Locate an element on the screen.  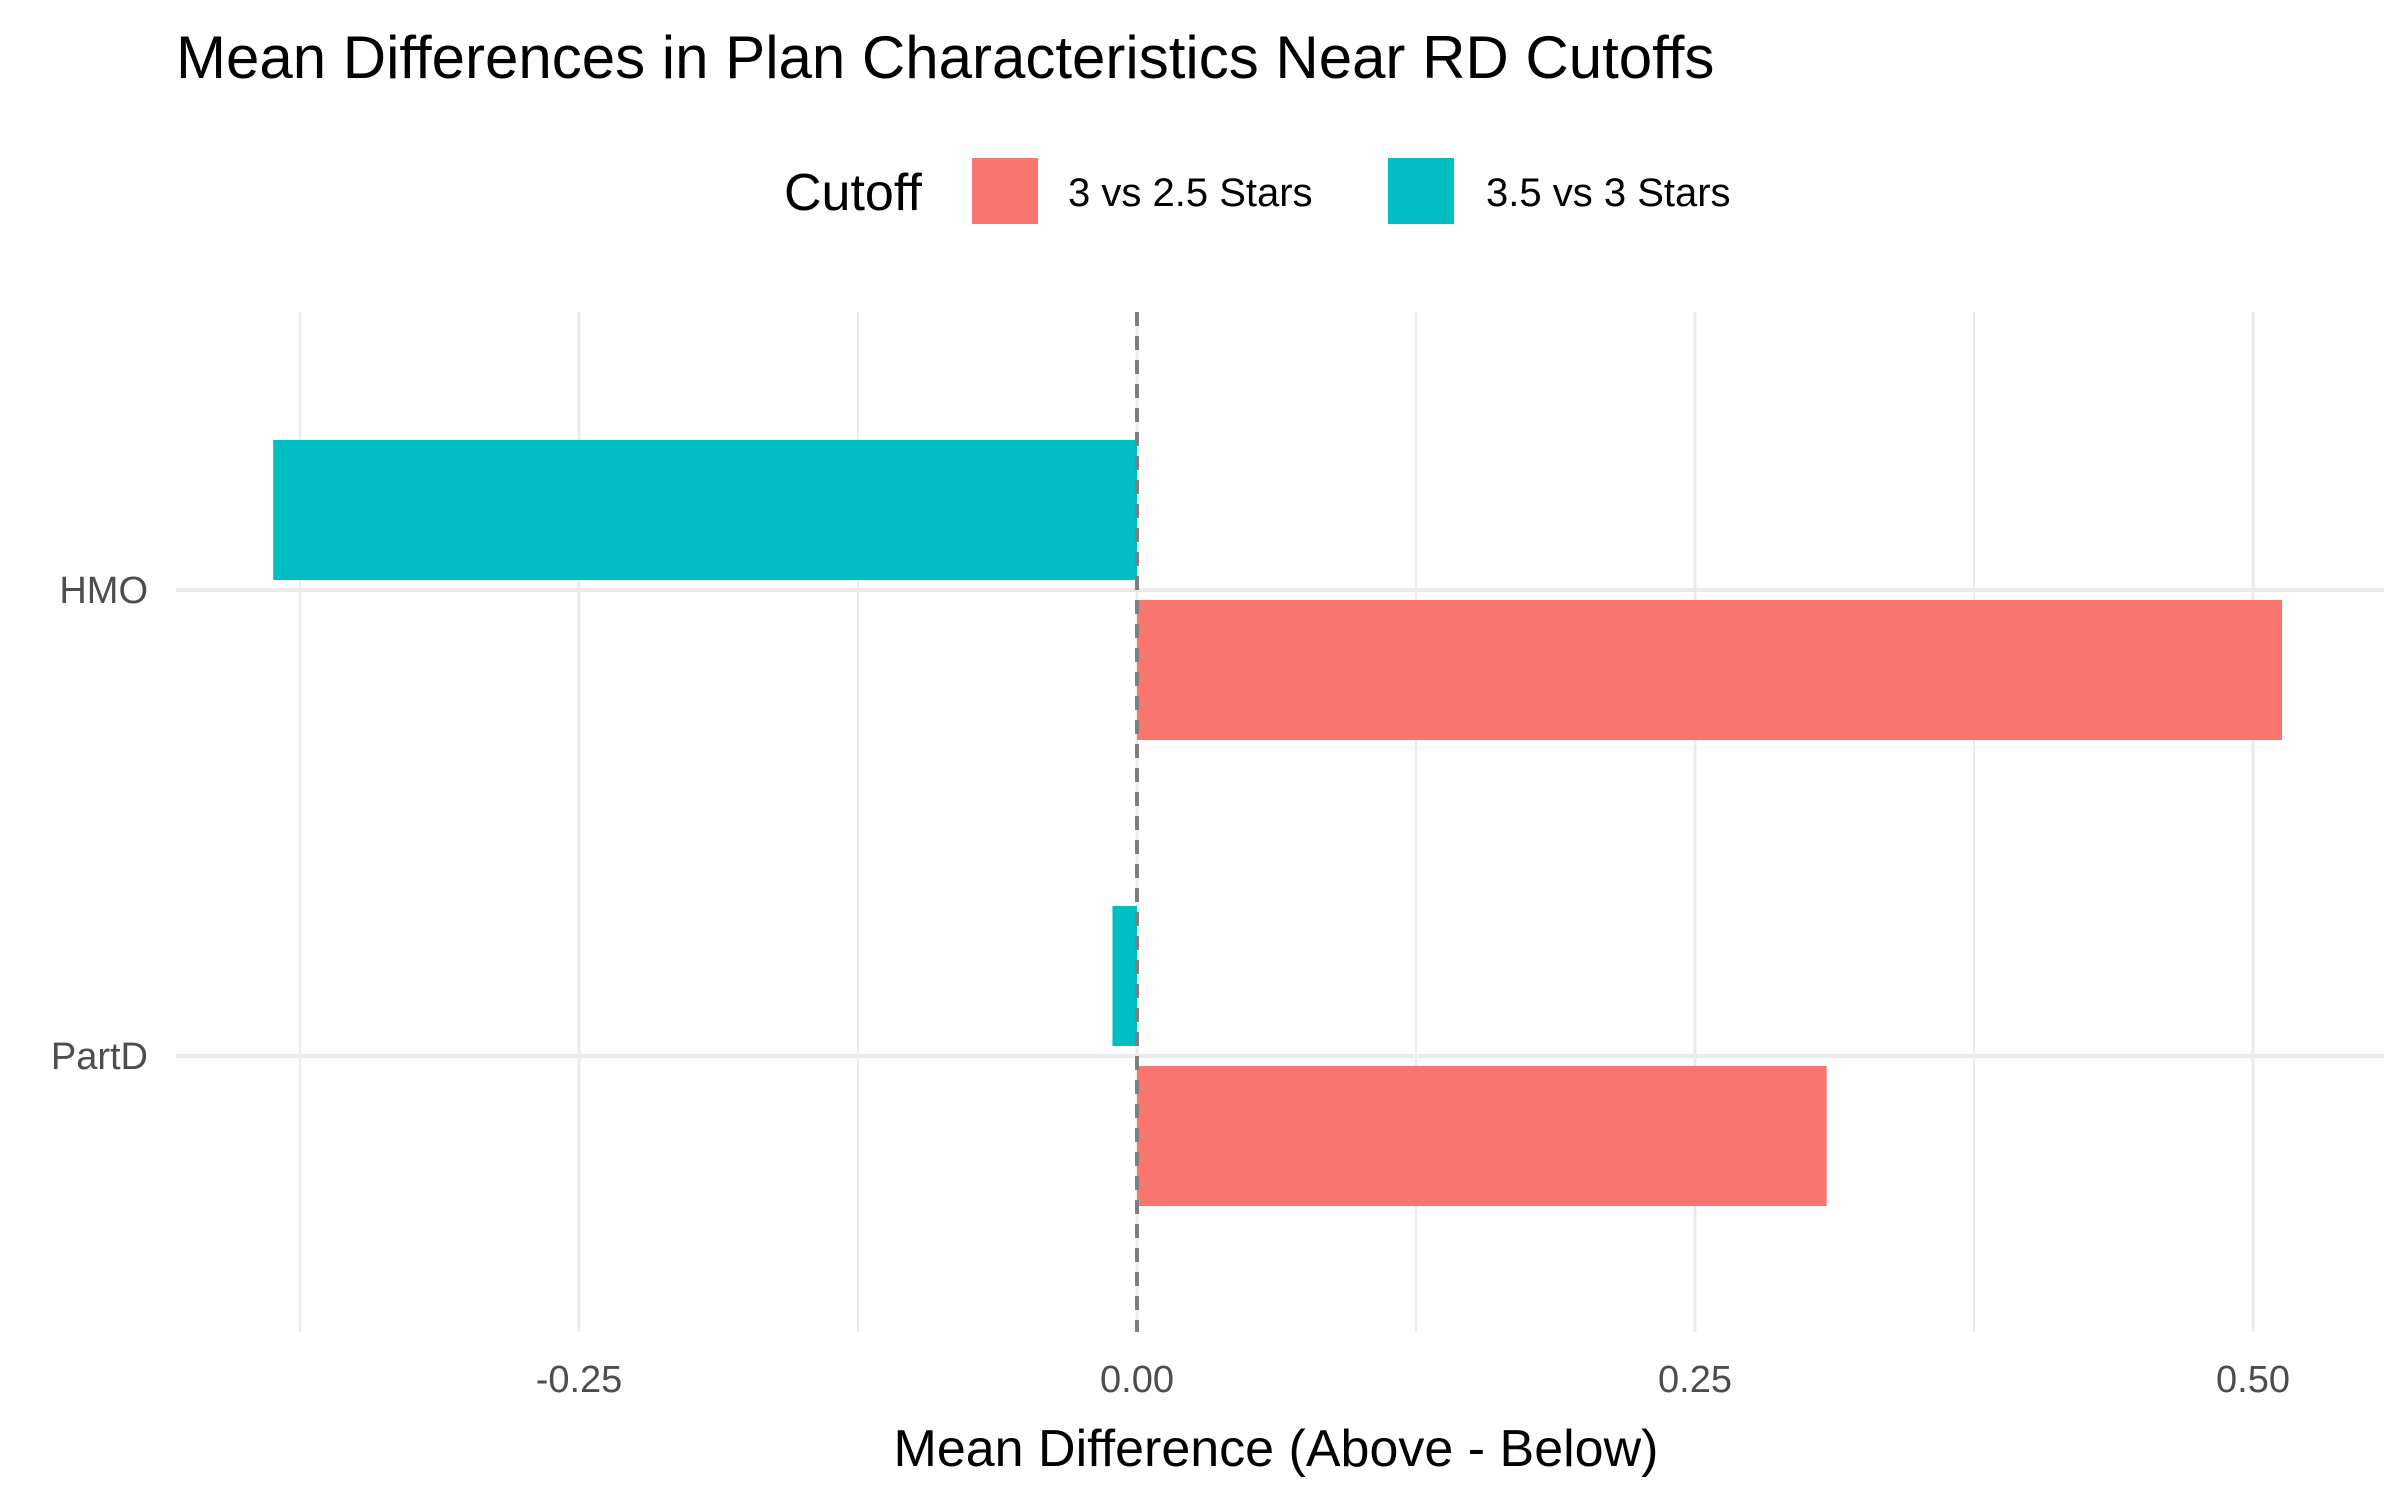
legend: Cutoff 3 vs 2.5 Stars 3.5 vs 3 Stars is located at coordinates (1257, 191).